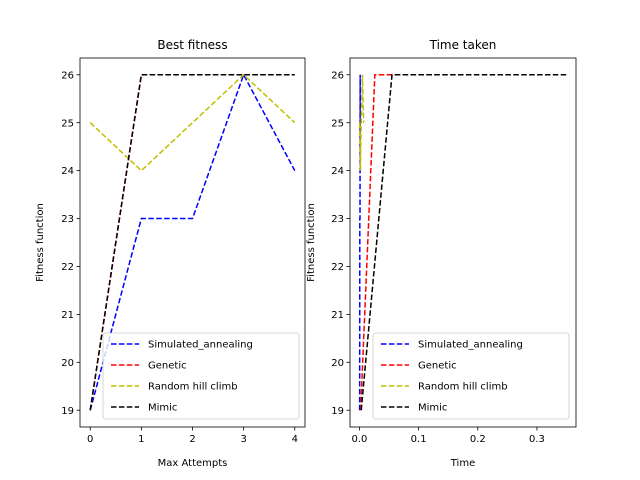  I want to click on x-tick-label: 0.0, so click(360, 439).